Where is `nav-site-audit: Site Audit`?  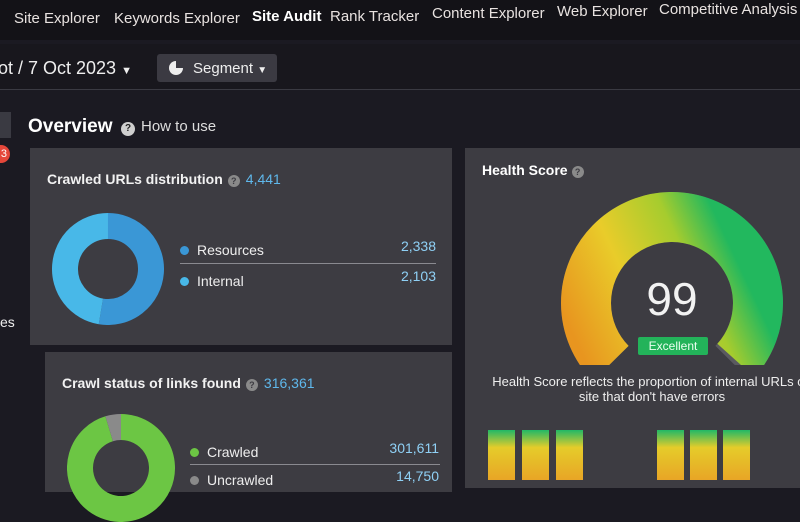
nav-site-audit: Site Audit is located at coordinates (287, 16).